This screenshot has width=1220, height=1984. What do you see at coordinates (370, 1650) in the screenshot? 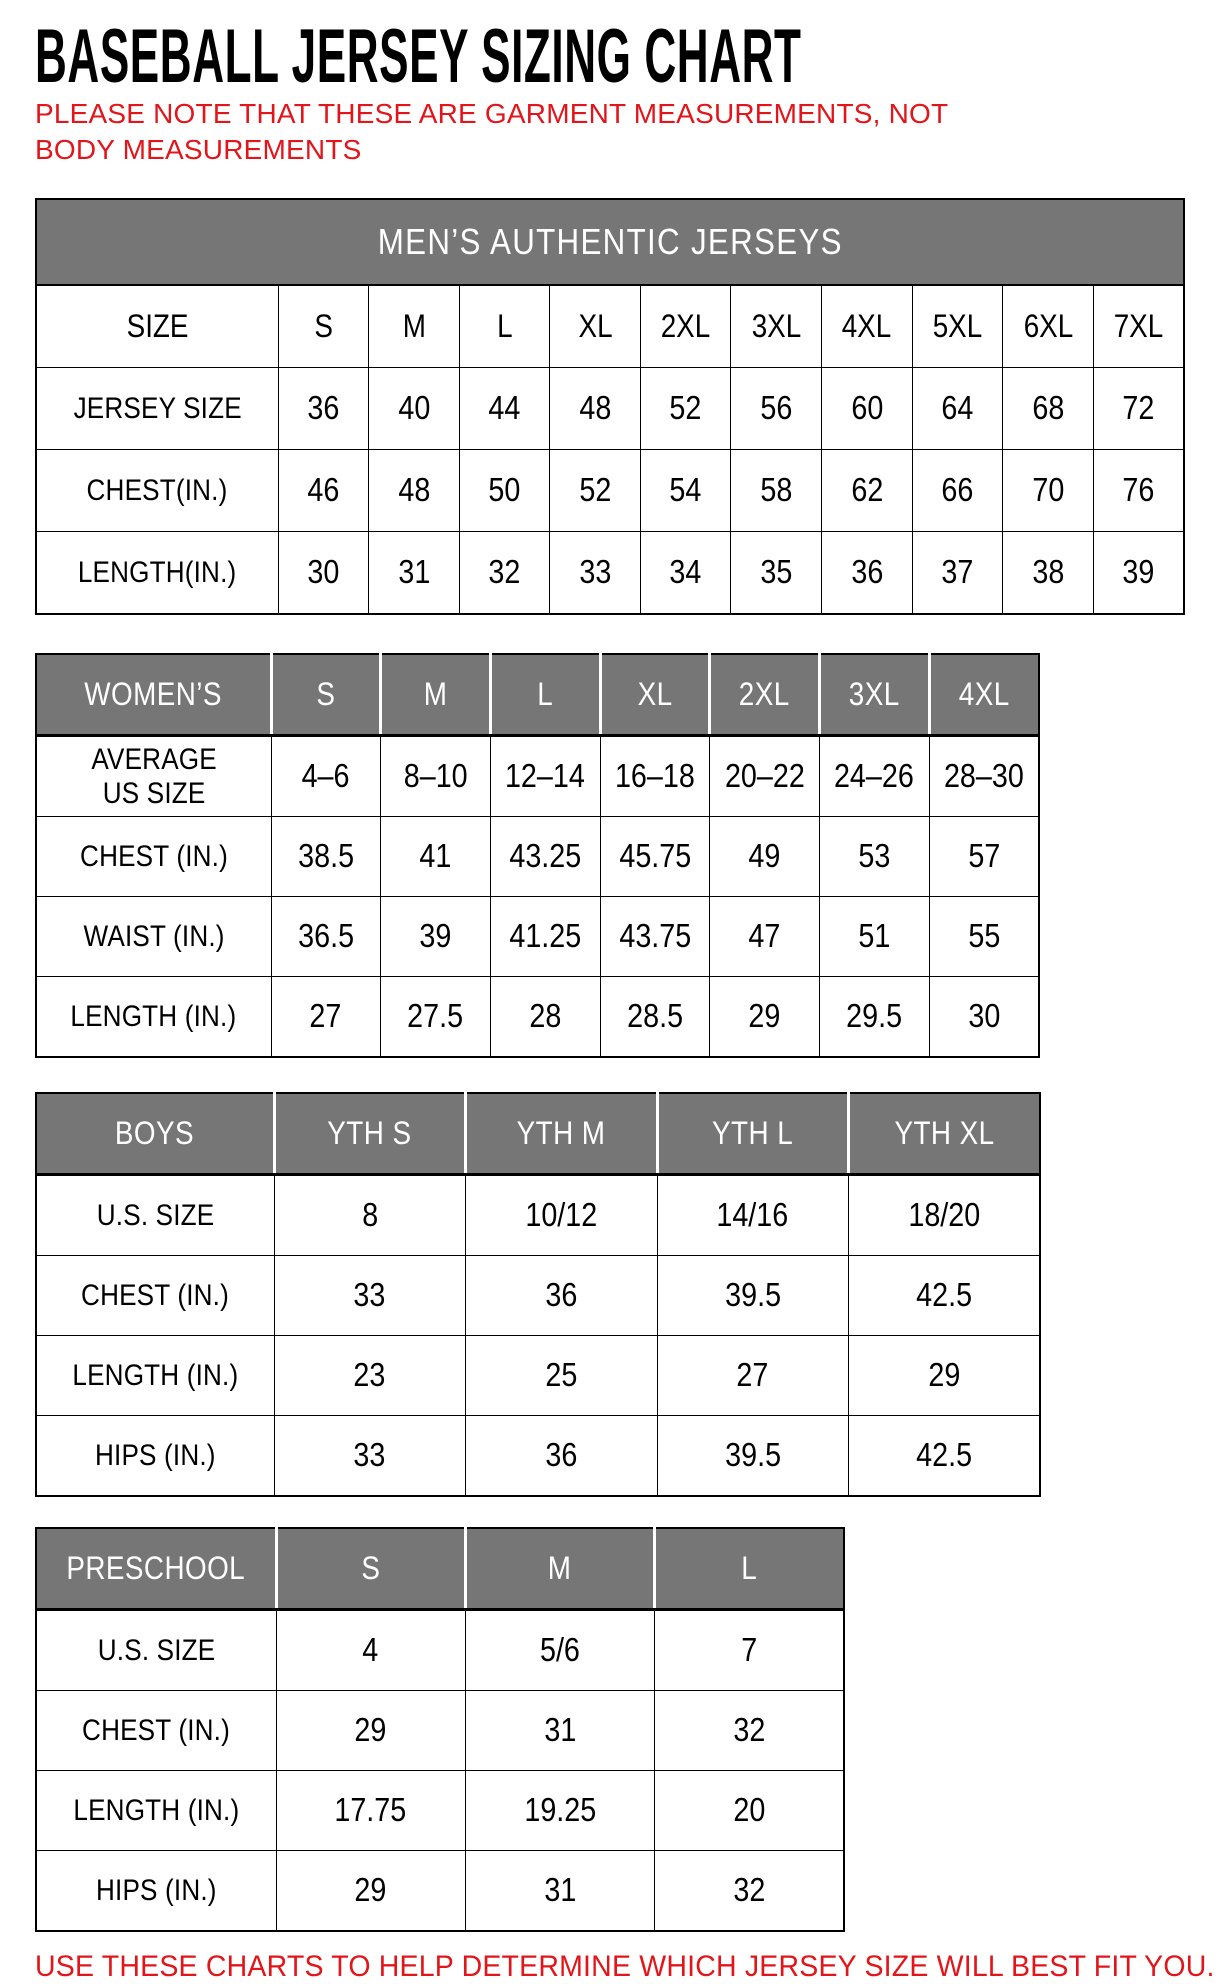
I see `cell-value: 4` at bounding box center [370, 1650].